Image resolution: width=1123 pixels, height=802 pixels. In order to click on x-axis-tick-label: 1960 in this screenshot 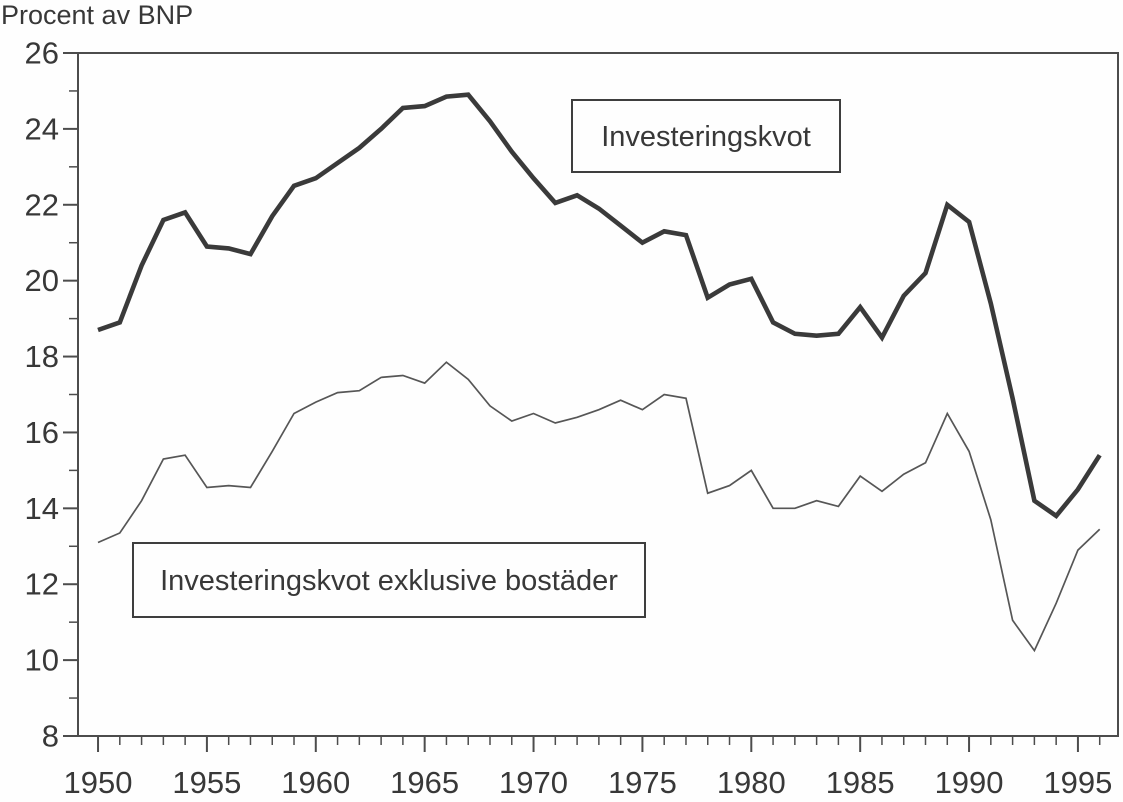, I will do `click(315, 782)`.